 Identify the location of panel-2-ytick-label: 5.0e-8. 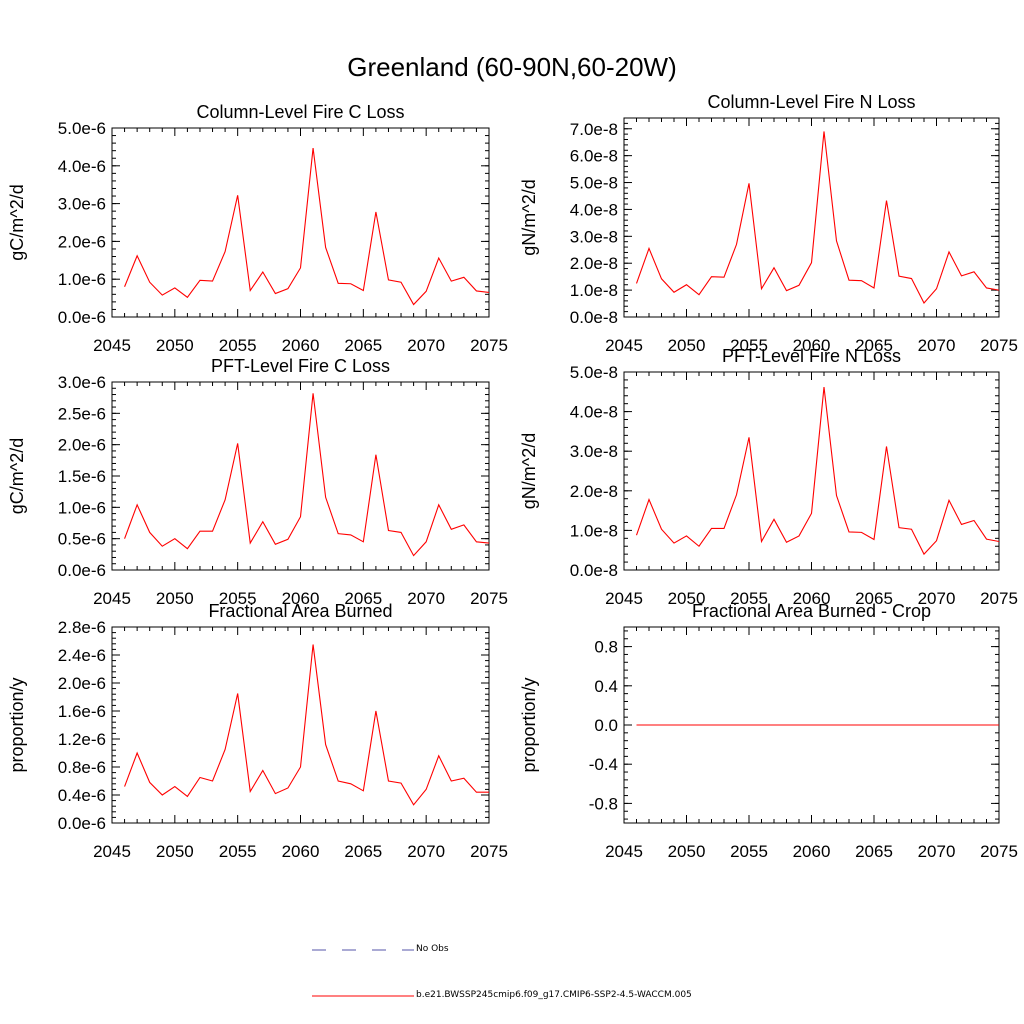
(594, 183).